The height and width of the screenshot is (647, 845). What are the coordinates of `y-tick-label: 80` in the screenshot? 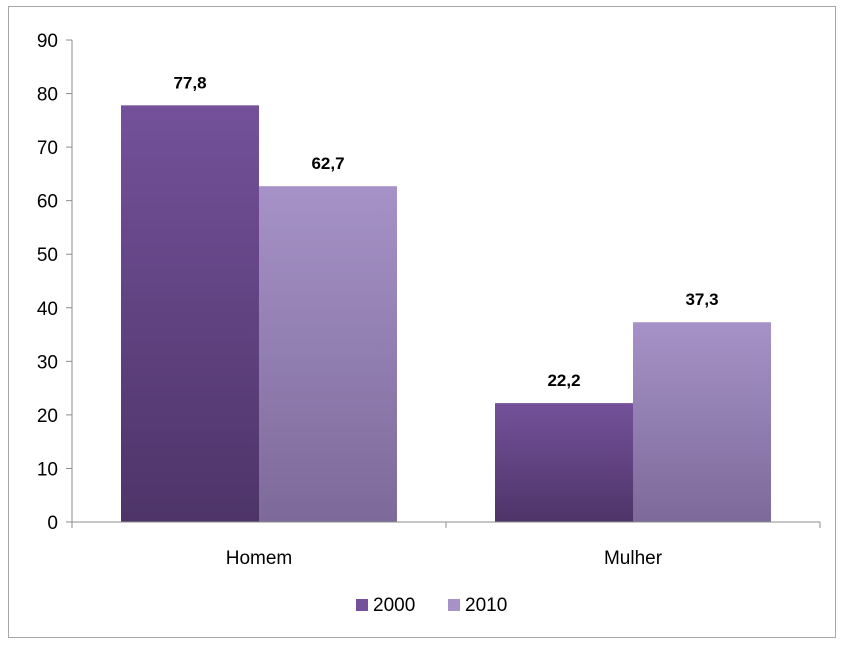 It's located at (47, 95).